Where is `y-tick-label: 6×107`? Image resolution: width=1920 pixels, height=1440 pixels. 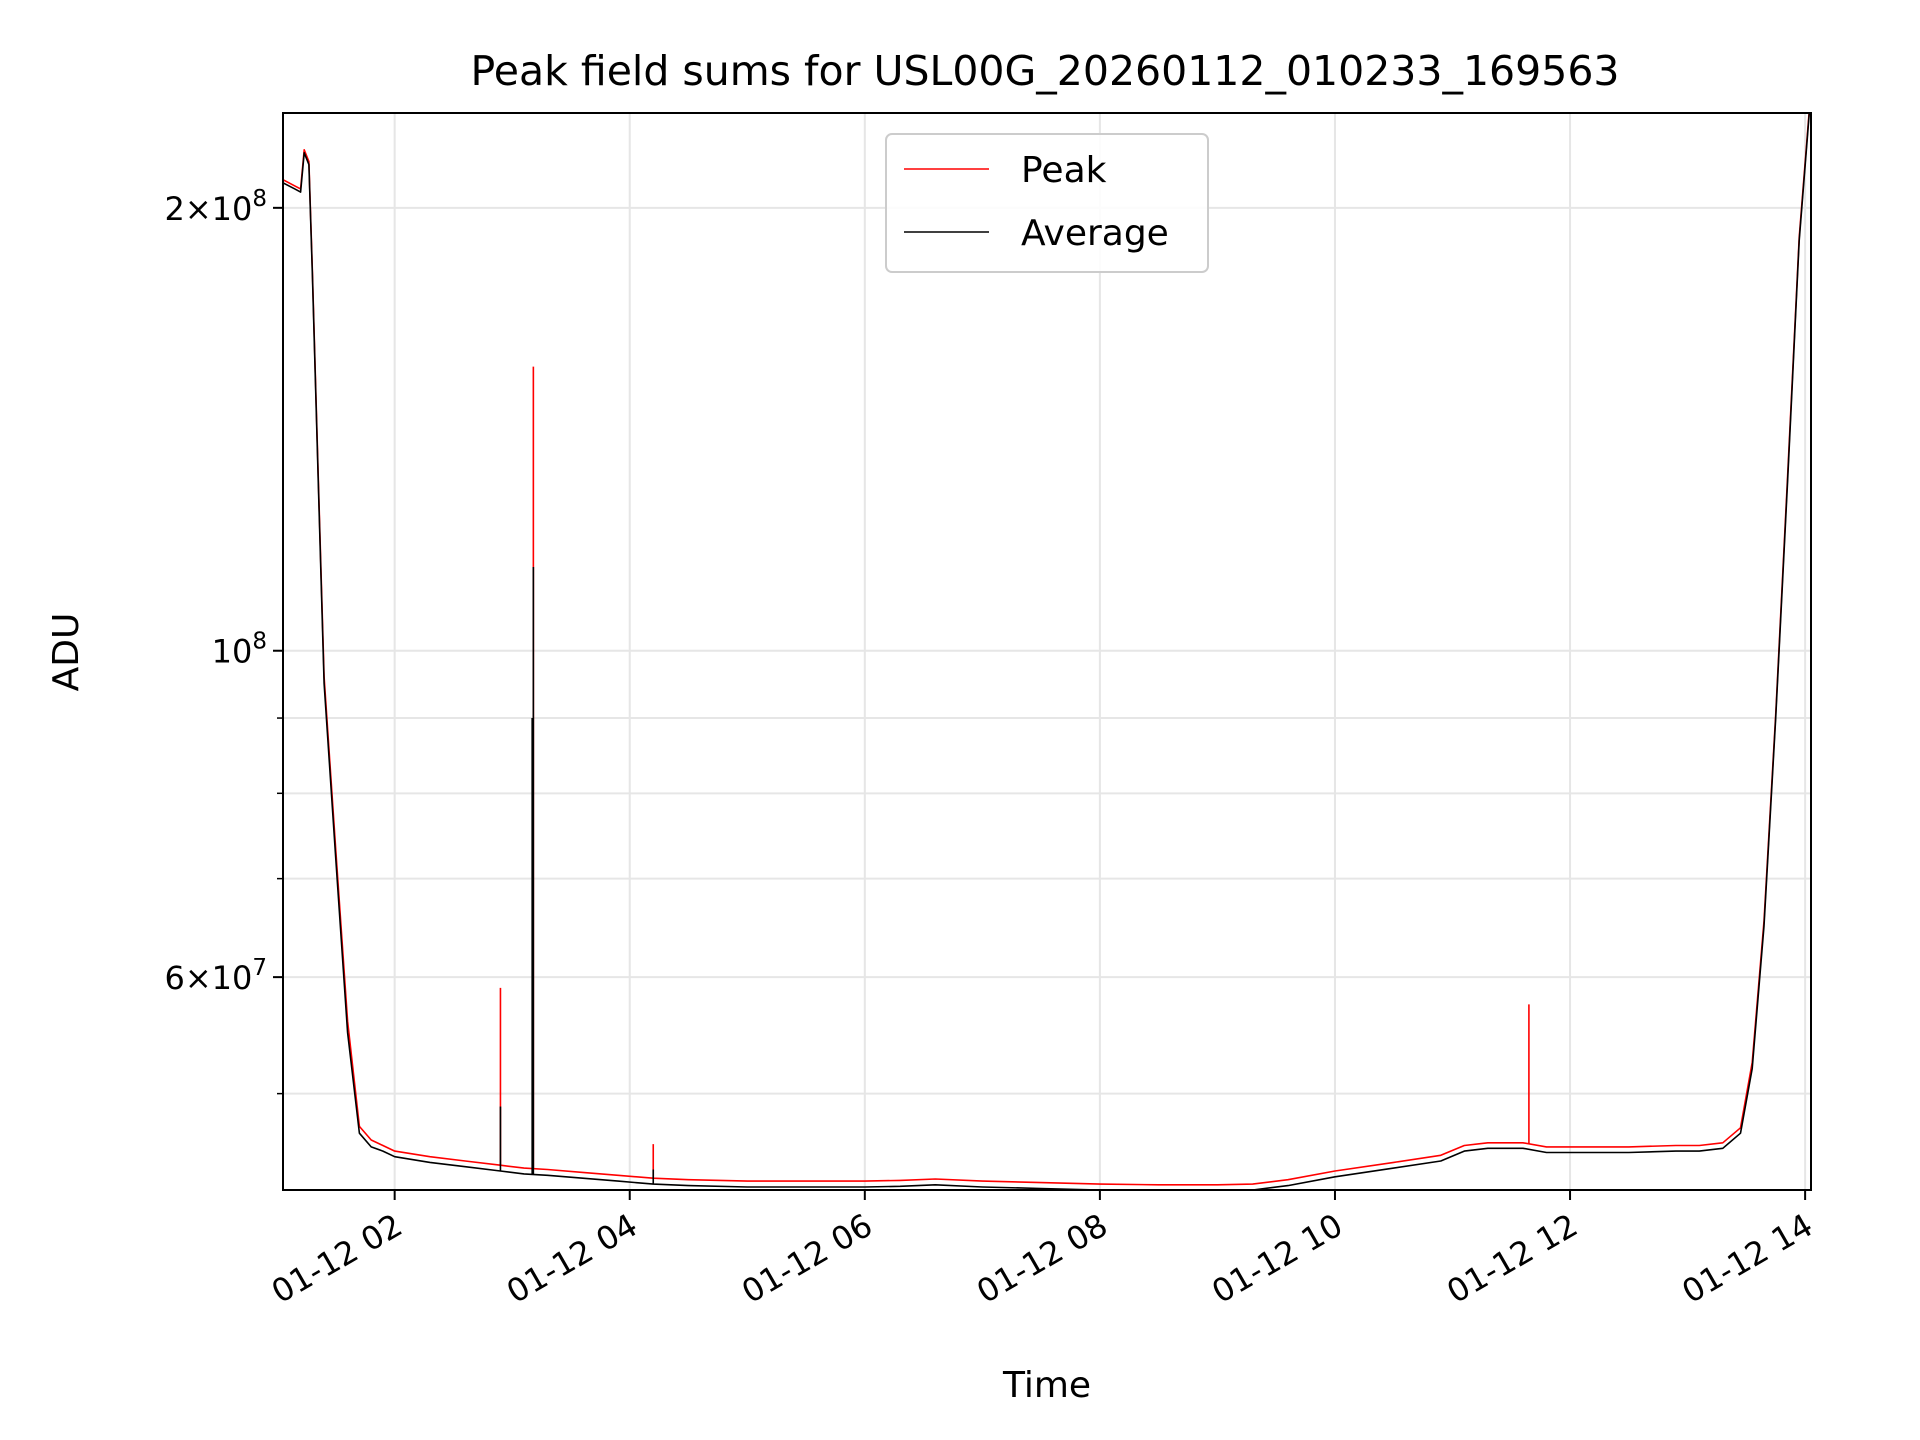
y-tick-label: 6×107 is located at coordinates (215, 976).